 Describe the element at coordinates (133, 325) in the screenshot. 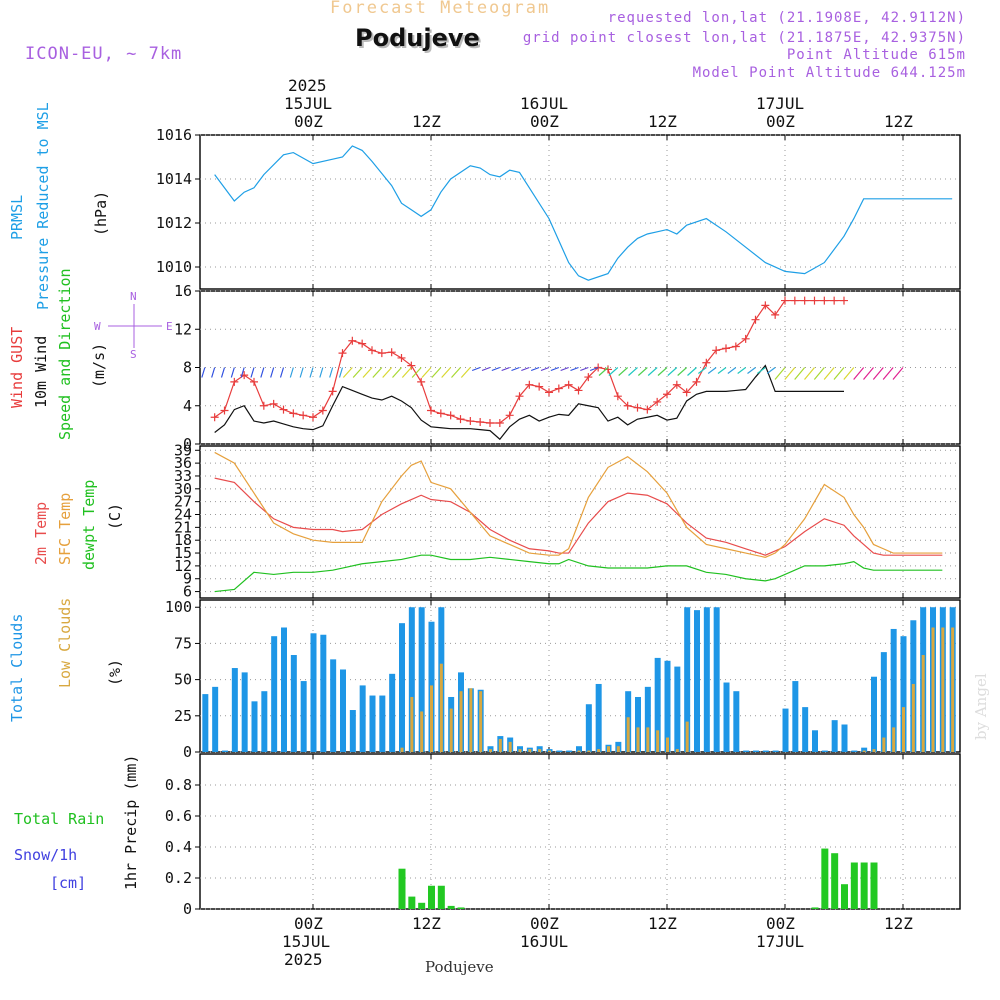

I see `wind-compass-icon: N S W E` at that location.